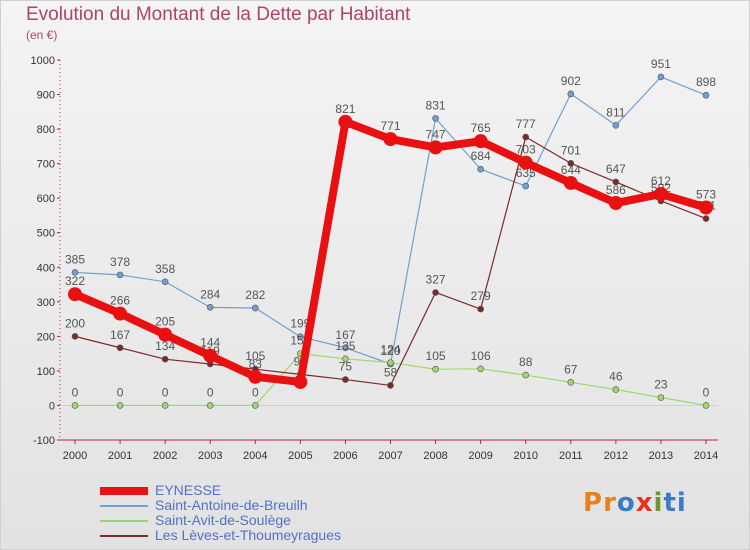  I want to click on x-tick-label: 2009, so click(480, 456).